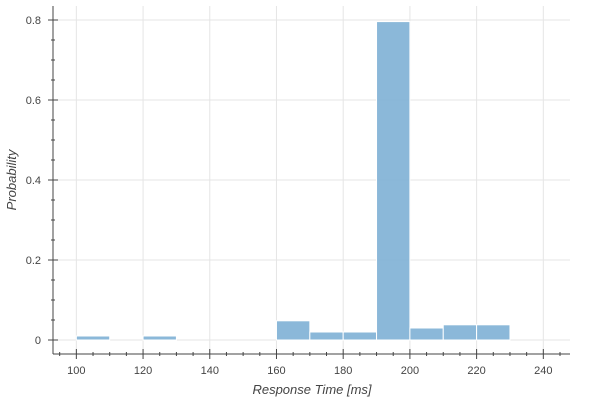 Image resolution: width=600 pixels, height=405 pixels. I want to click on y-tick-label: 0.4, so click(33, 181).